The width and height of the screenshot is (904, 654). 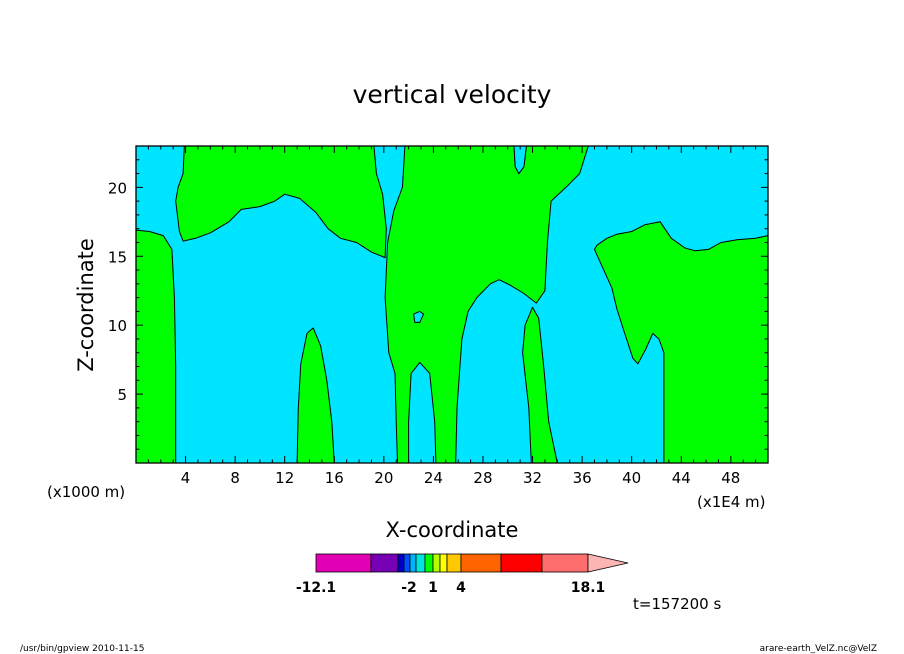 I want to click on x-tick-labels: 4 8 12 16 20 24 28 32 36 40 44 48, so click(x=461, y=478).